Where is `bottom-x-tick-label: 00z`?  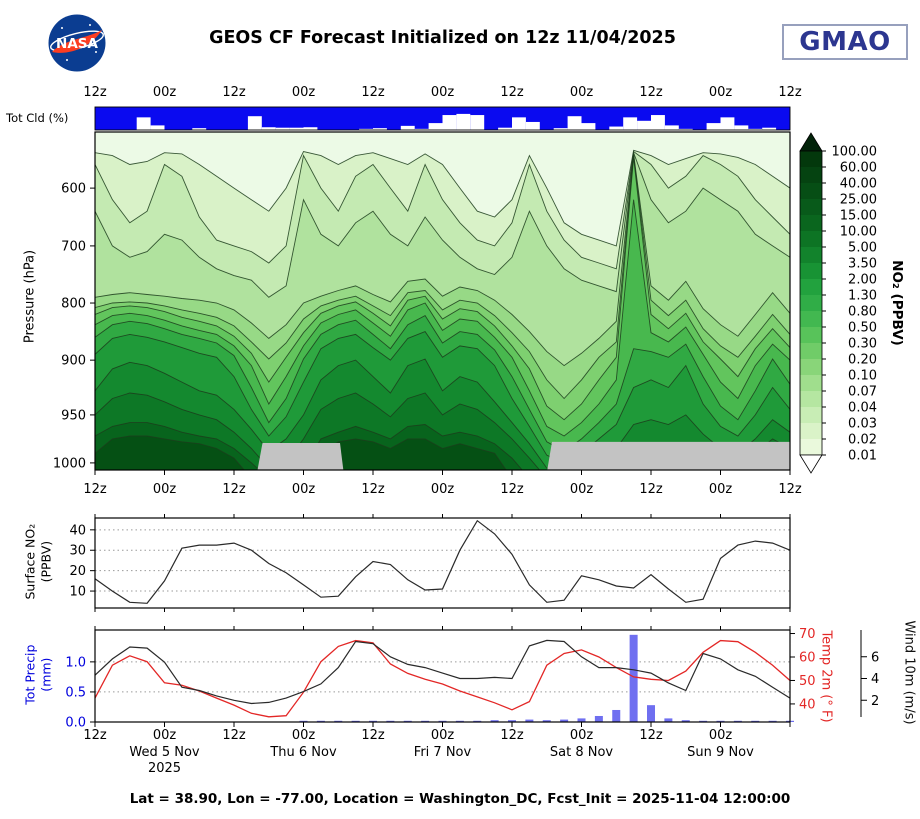
bottom-x-tick-label: 00z is located at coordinates (582, 735).